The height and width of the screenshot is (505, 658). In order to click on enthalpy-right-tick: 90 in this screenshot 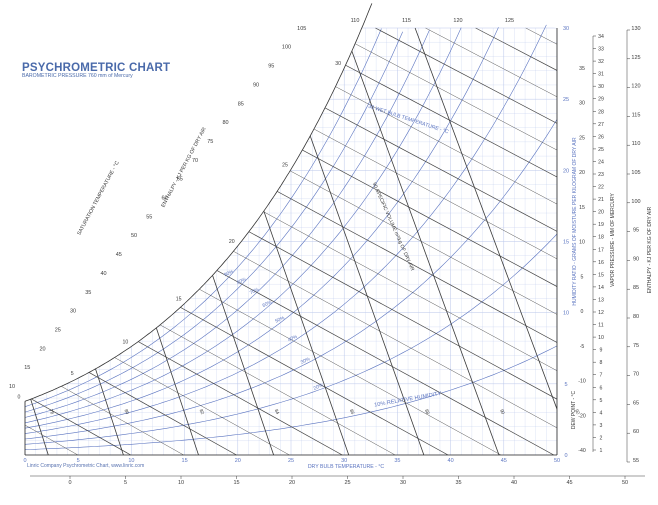, I will do `click(636, 259)`.